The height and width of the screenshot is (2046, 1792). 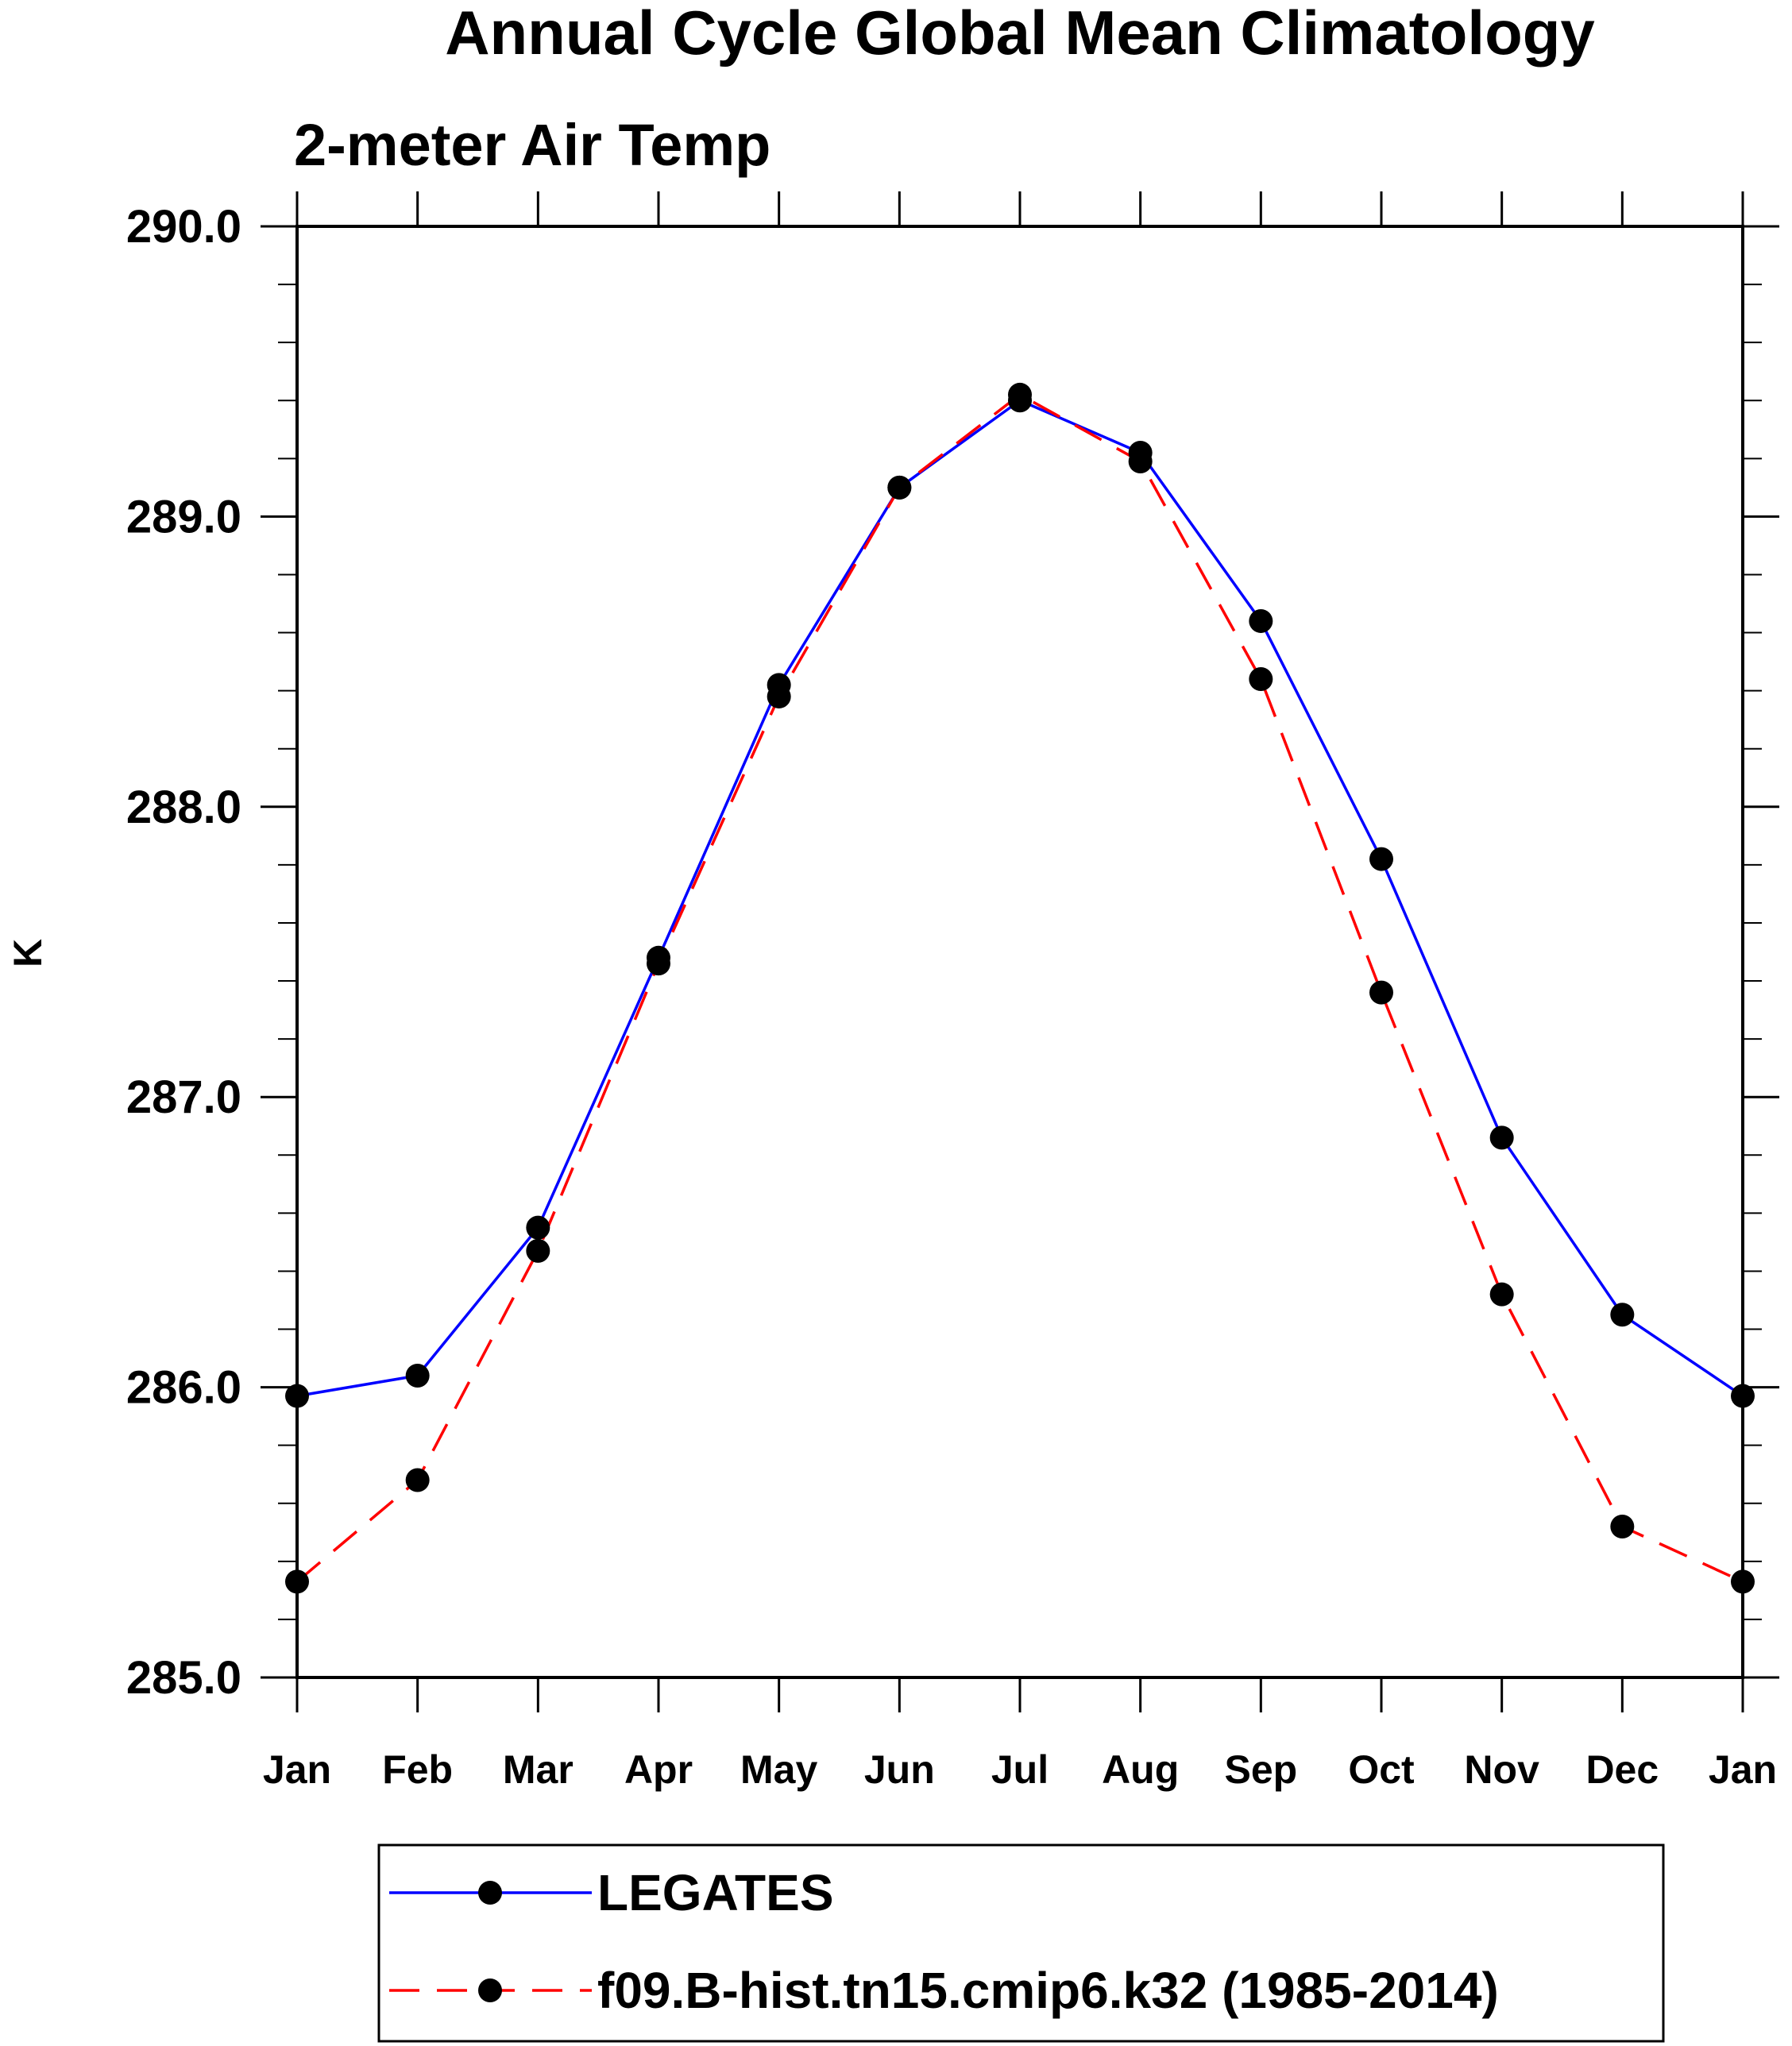 What do you see at coordinates (1020, 1769) in the screenshot?
I see `x-tick-label: Jul` at bounding box center [1020, 1769].